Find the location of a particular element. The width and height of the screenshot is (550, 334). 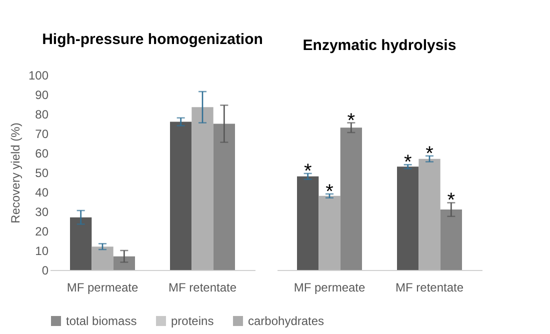

y-tick-label: 10 is located at coordinates (42, 251).